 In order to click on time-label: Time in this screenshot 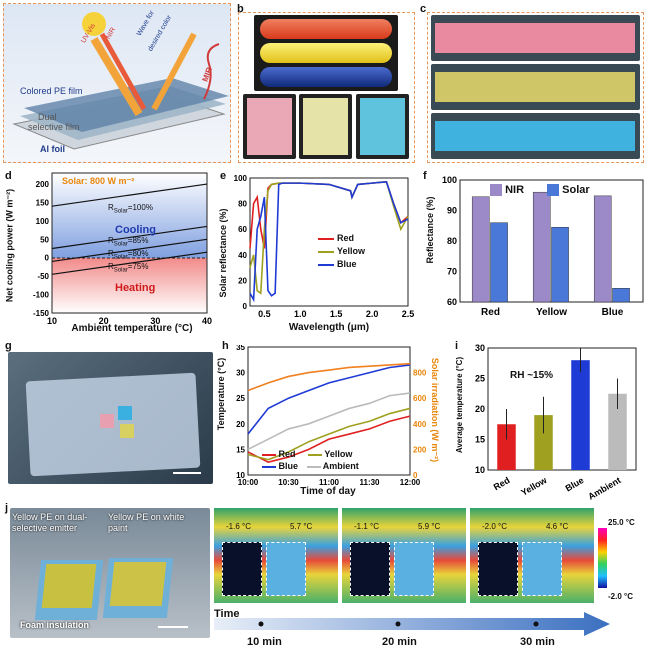, I will do `click(227, 614)`.